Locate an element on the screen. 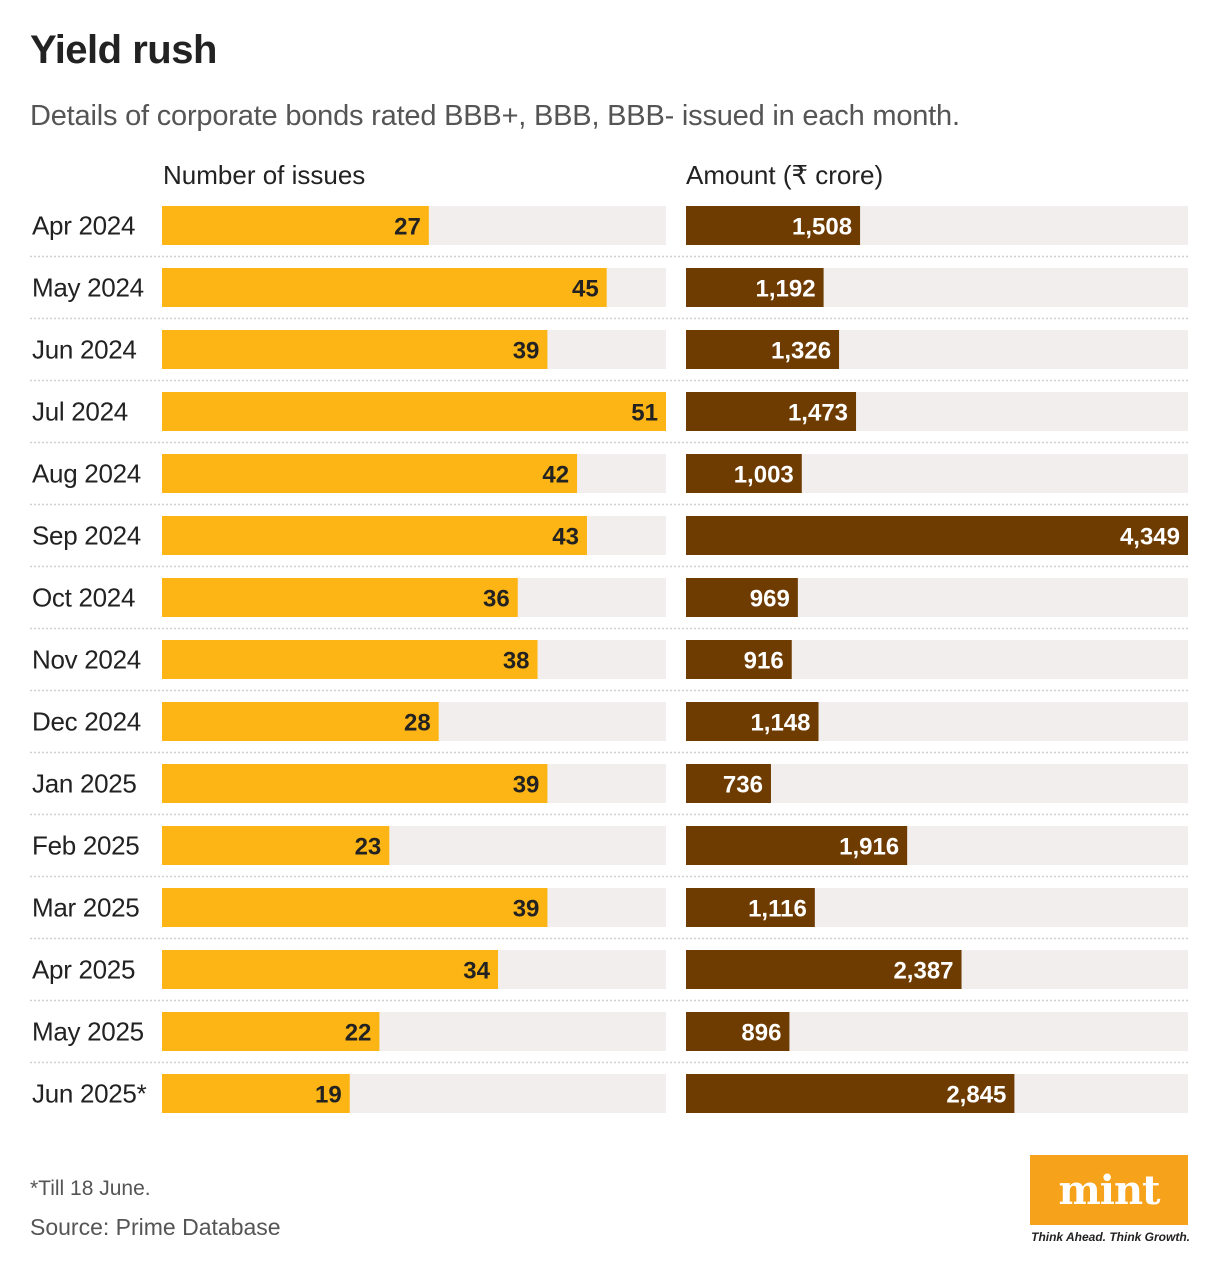 Image resolution: width=1220 pixels, height=1274 pixels. chart-title: Yield rush is located at coordinates (123, 50).